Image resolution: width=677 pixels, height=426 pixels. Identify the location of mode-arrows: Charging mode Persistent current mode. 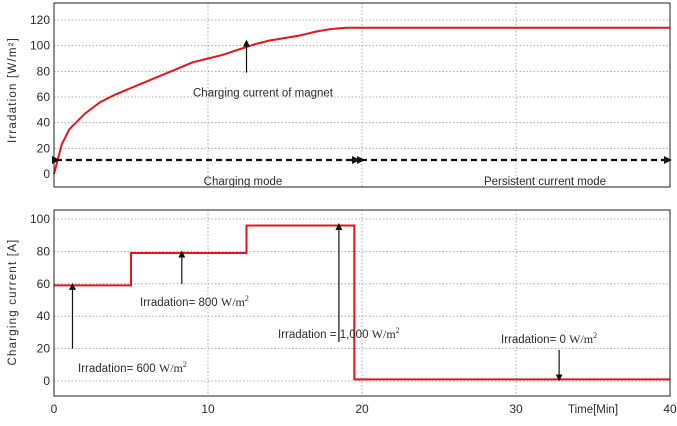
(362, 172).